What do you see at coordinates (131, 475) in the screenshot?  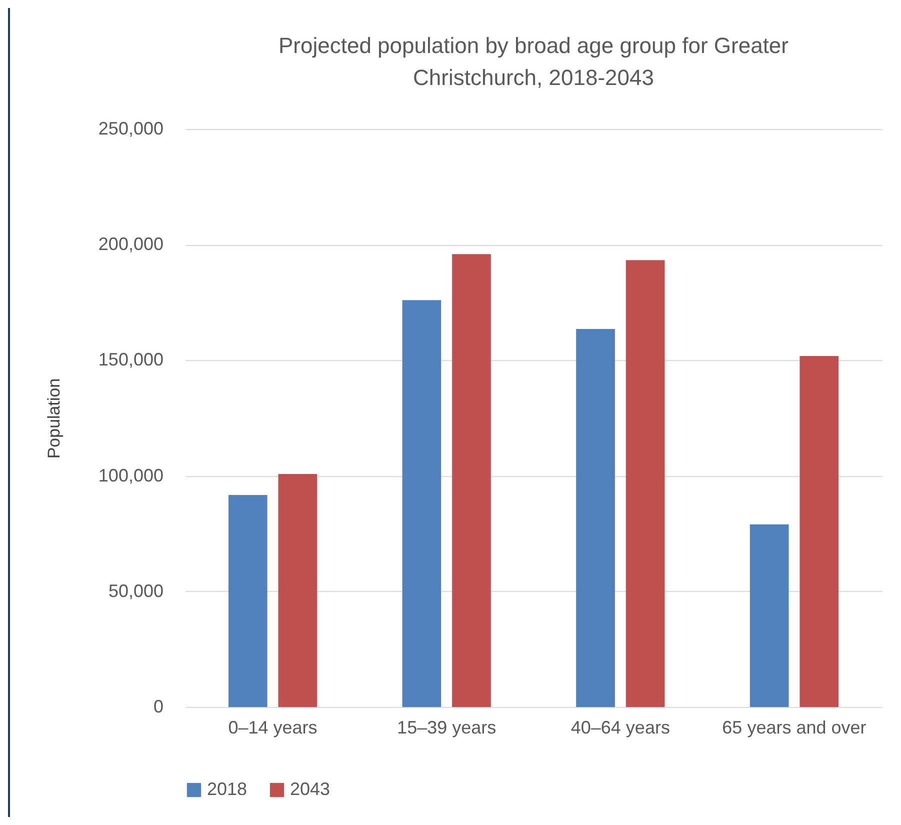 I see `y-tick-label: 100,000` at bounding box center [131, 475].